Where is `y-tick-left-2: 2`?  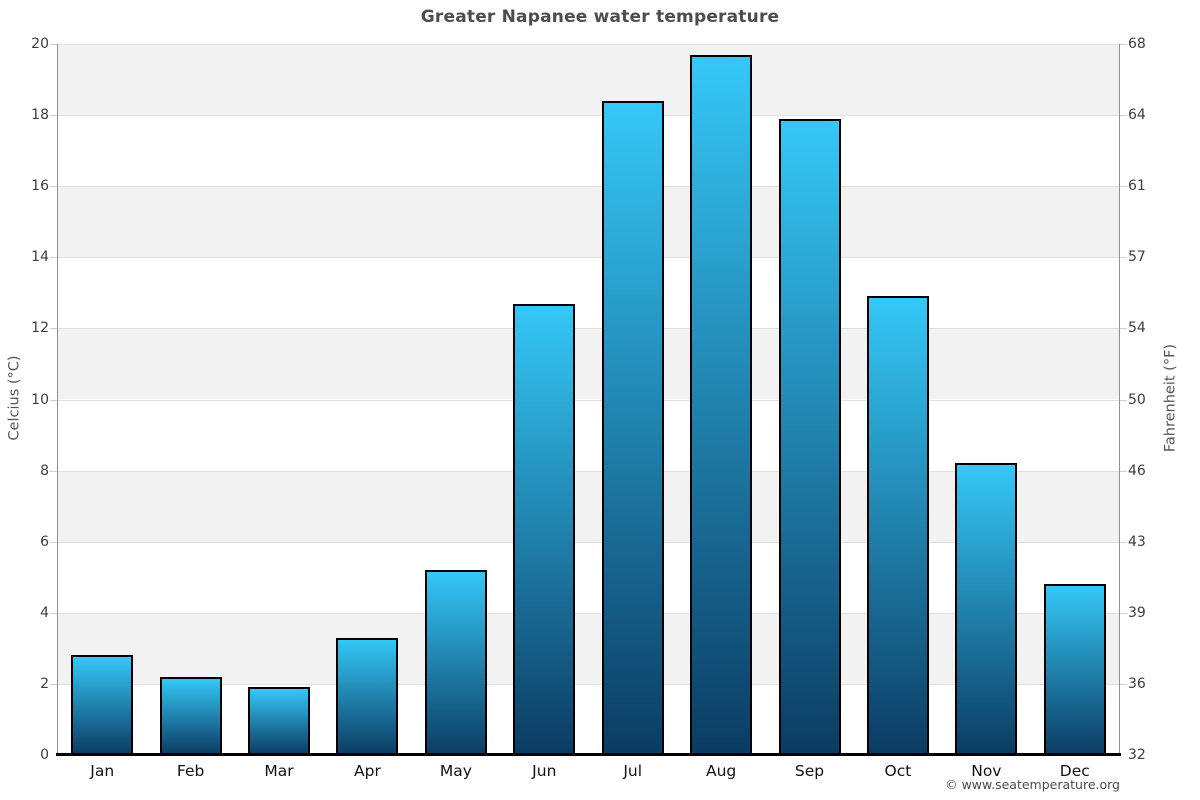
y-tick-left-2: 2 is located at coordinates (44, 683).